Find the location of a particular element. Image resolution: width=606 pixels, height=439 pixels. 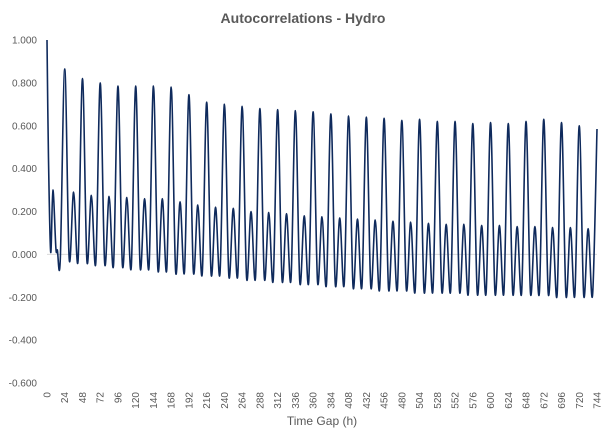

x-tick-label: 696 is located at coordinates (562, 400).